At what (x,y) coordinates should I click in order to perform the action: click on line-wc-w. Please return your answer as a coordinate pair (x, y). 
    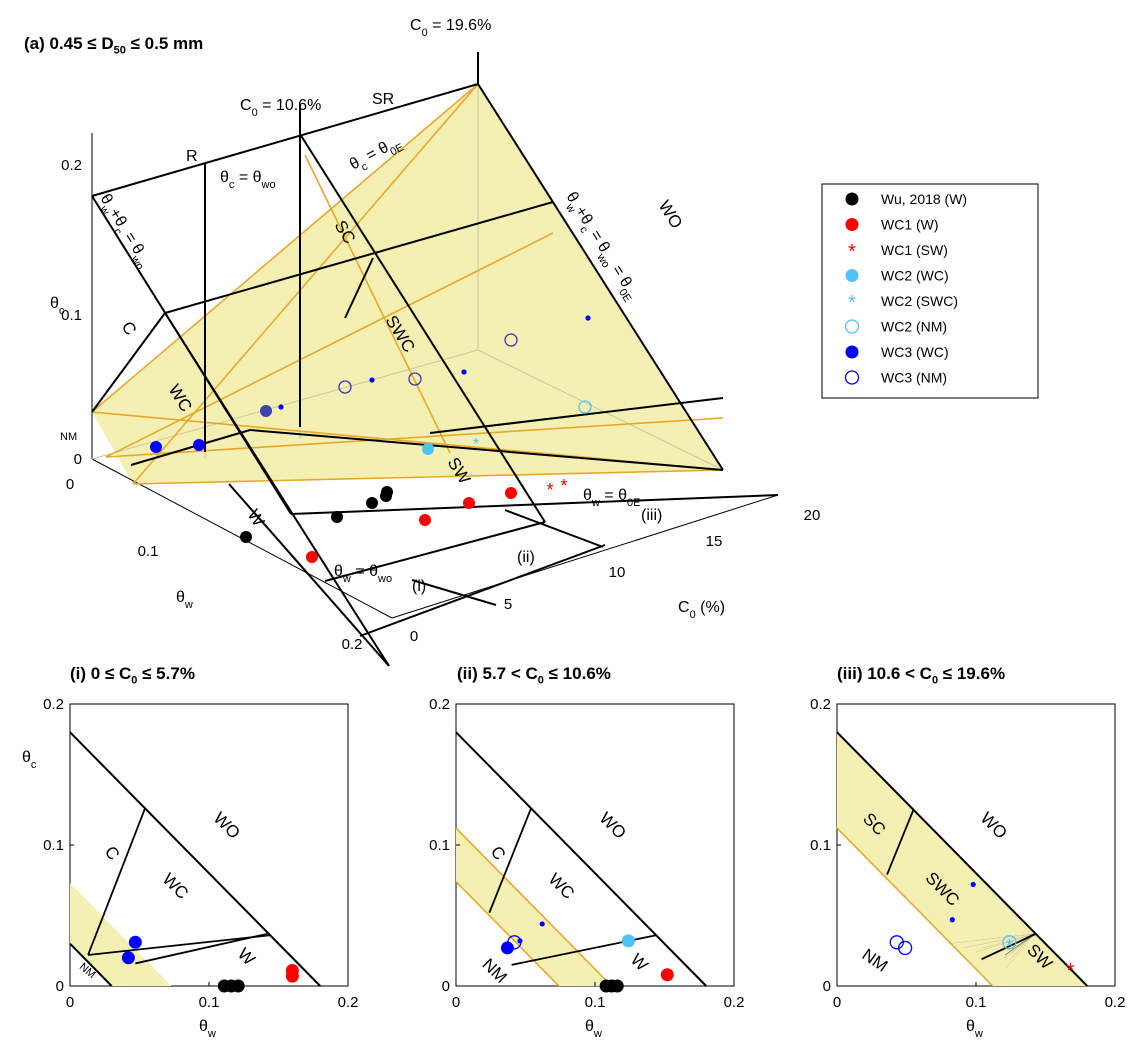
    Looking at the image, I should click on (201, 948).